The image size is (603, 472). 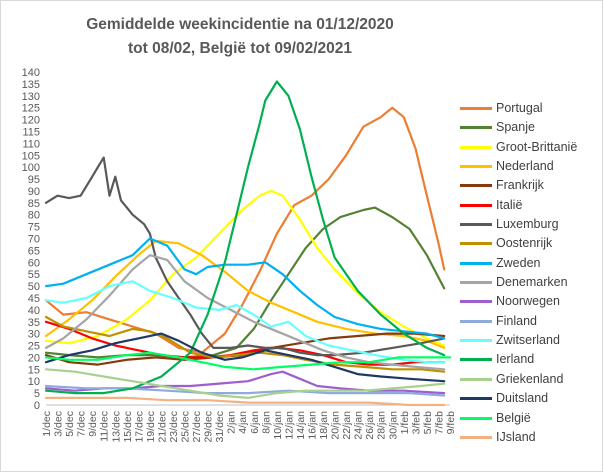 I want to click on legend-label: Griekenland, so click(x=530, y=378).